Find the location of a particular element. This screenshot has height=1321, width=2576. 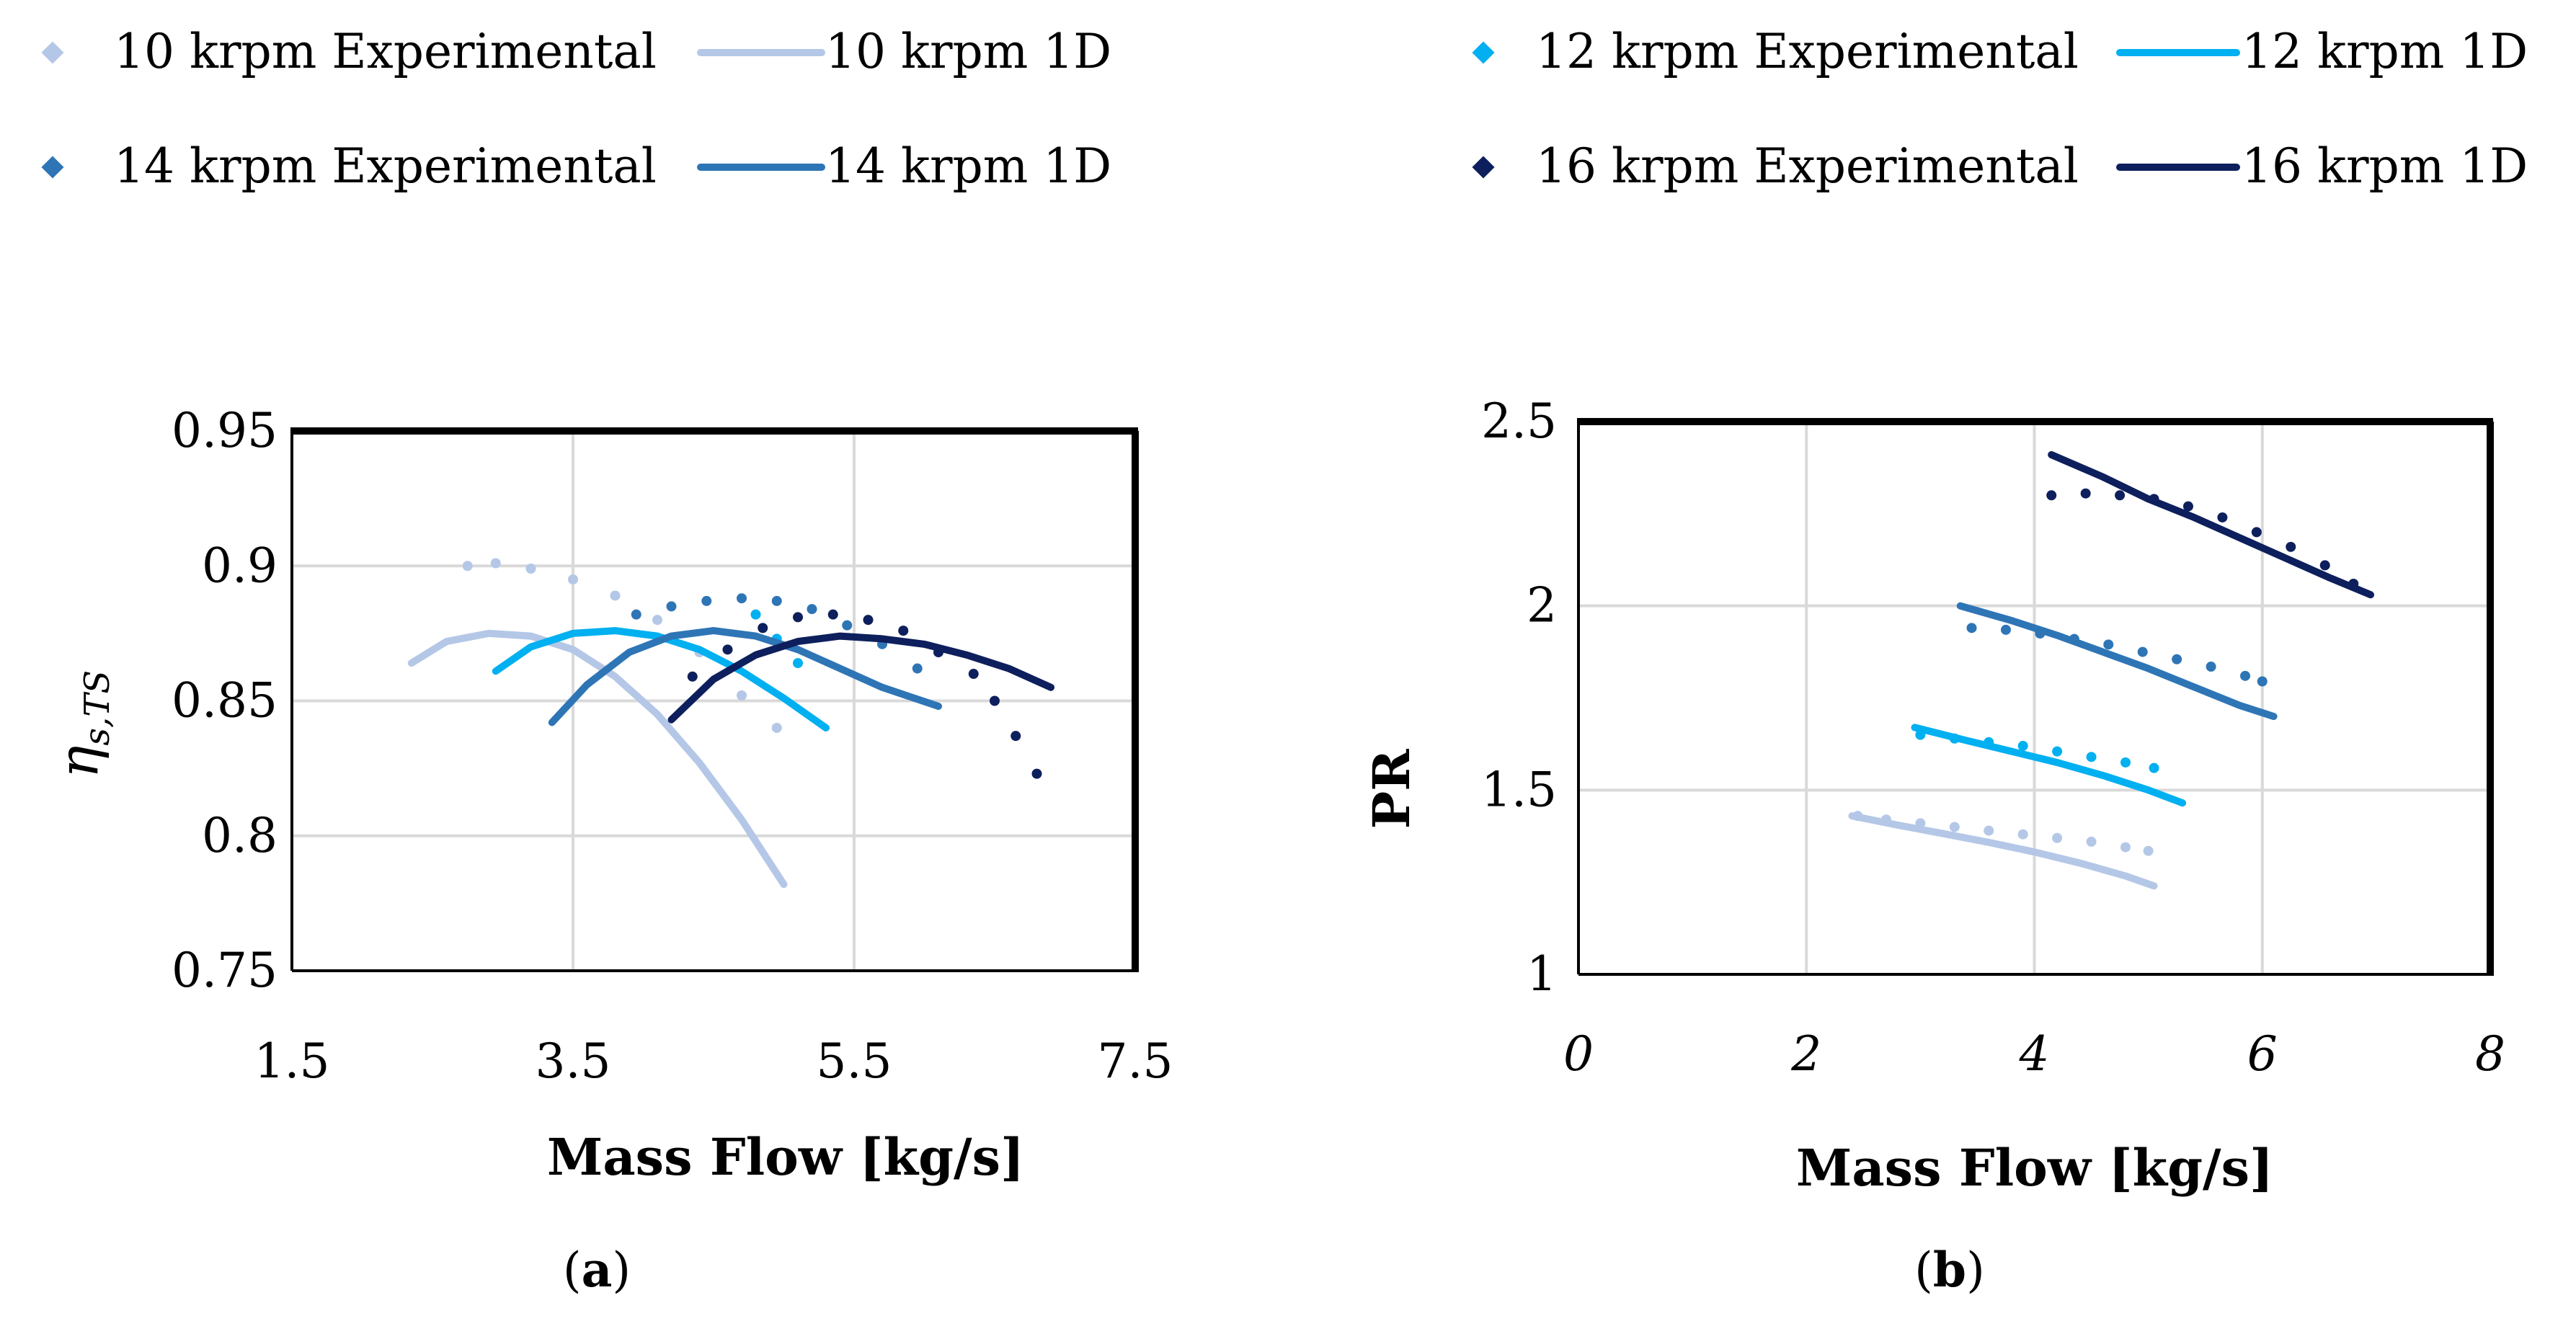

chart-a-series-16-krpm-1d is located at coordinates (860, 678).